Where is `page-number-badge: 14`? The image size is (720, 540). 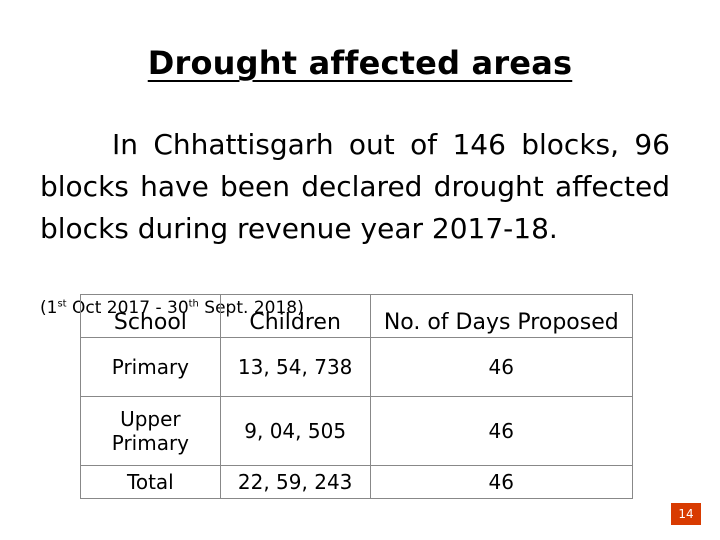 page-number-badge: 14 is located at coordinates (686, 514).